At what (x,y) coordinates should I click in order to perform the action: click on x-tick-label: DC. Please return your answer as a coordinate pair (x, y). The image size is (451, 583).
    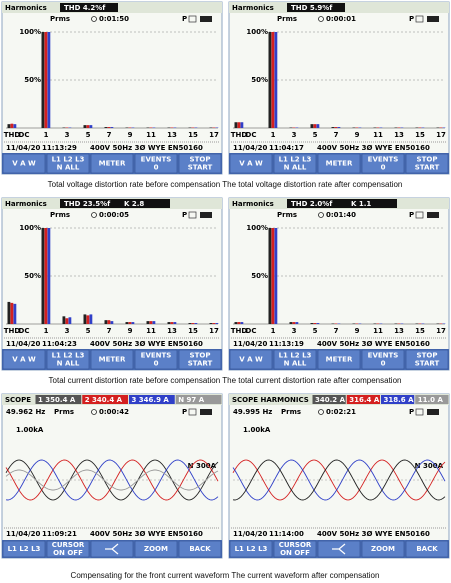
    Looking at the image, I should click on (251, 135).